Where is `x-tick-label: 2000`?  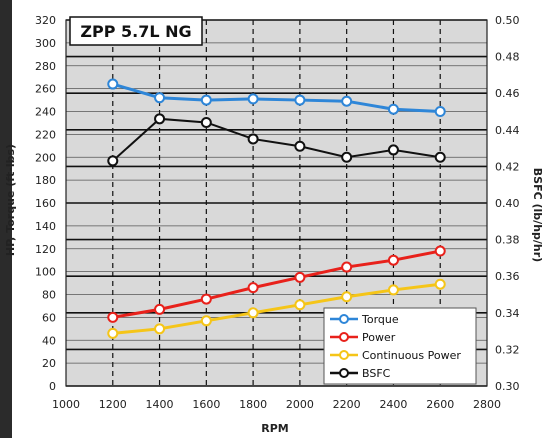
x-tick-label: 2000 is located at coordinates (300, 404).